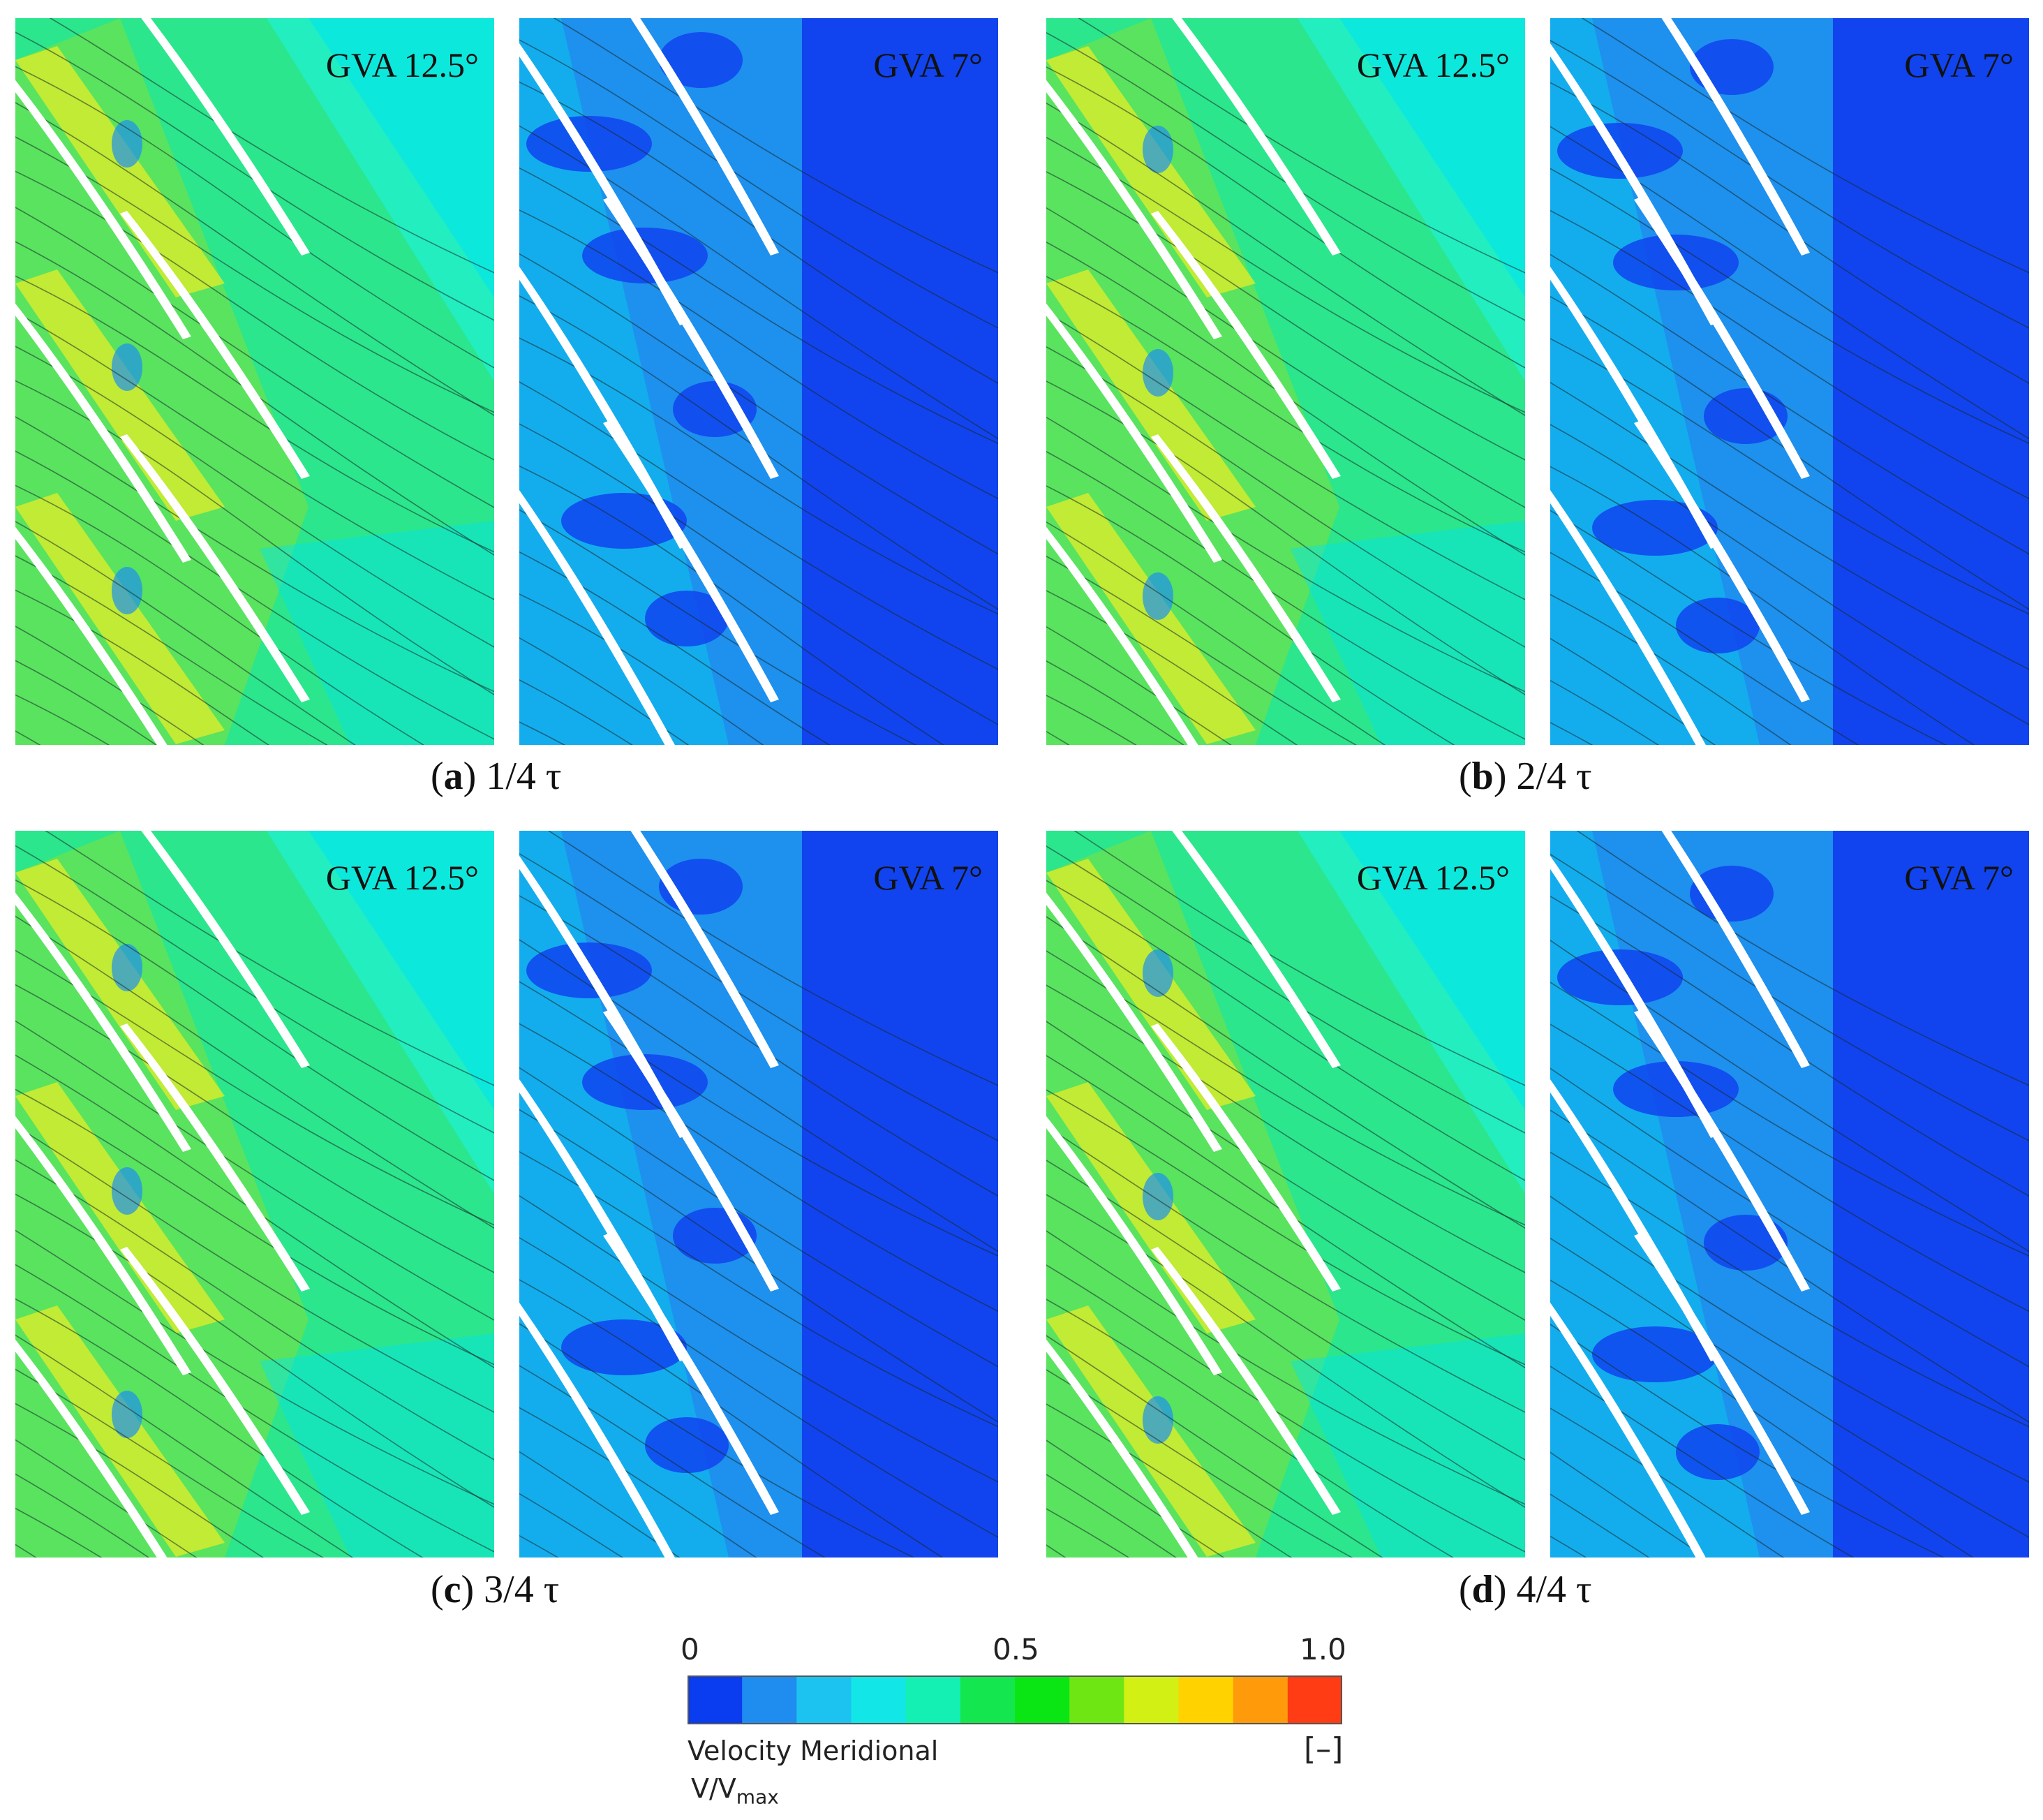 The width and height of the screenshot is (2043, 1820). I want to click on caption-letter: d, so click(1483, 1590).